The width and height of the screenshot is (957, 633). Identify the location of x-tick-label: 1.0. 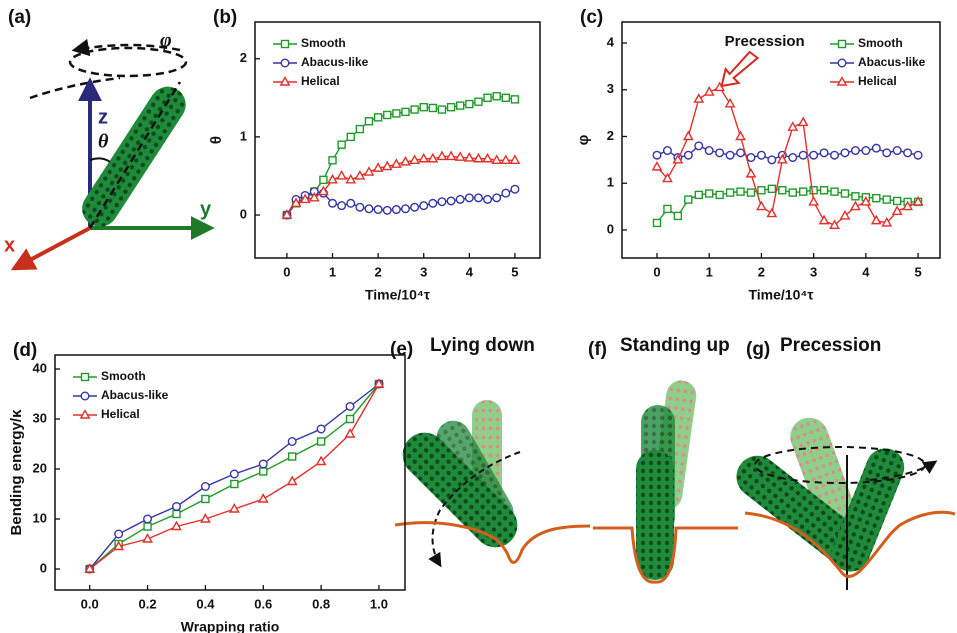
(379, 603).